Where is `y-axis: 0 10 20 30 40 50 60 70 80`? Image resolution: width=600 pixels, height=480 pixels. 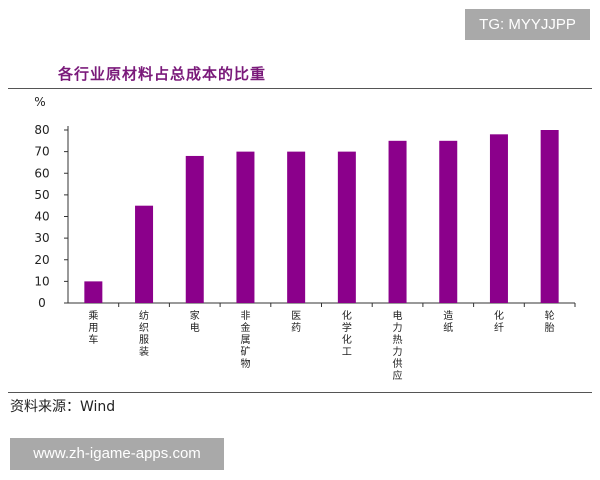
y-axis: 0 10 20 30 40 50 60 70 80 is located at coordinates (51, 216).